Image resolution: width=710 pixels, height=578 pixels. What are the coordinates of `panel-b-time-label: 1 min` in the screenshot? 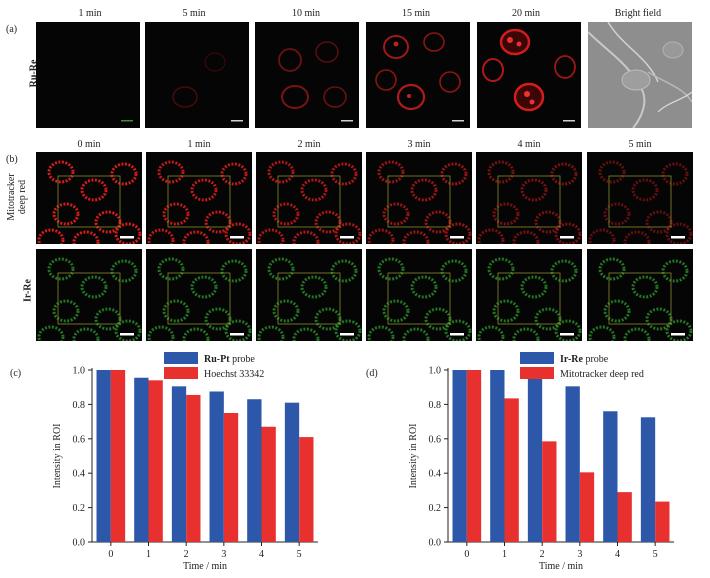 It's located at (199, 144).